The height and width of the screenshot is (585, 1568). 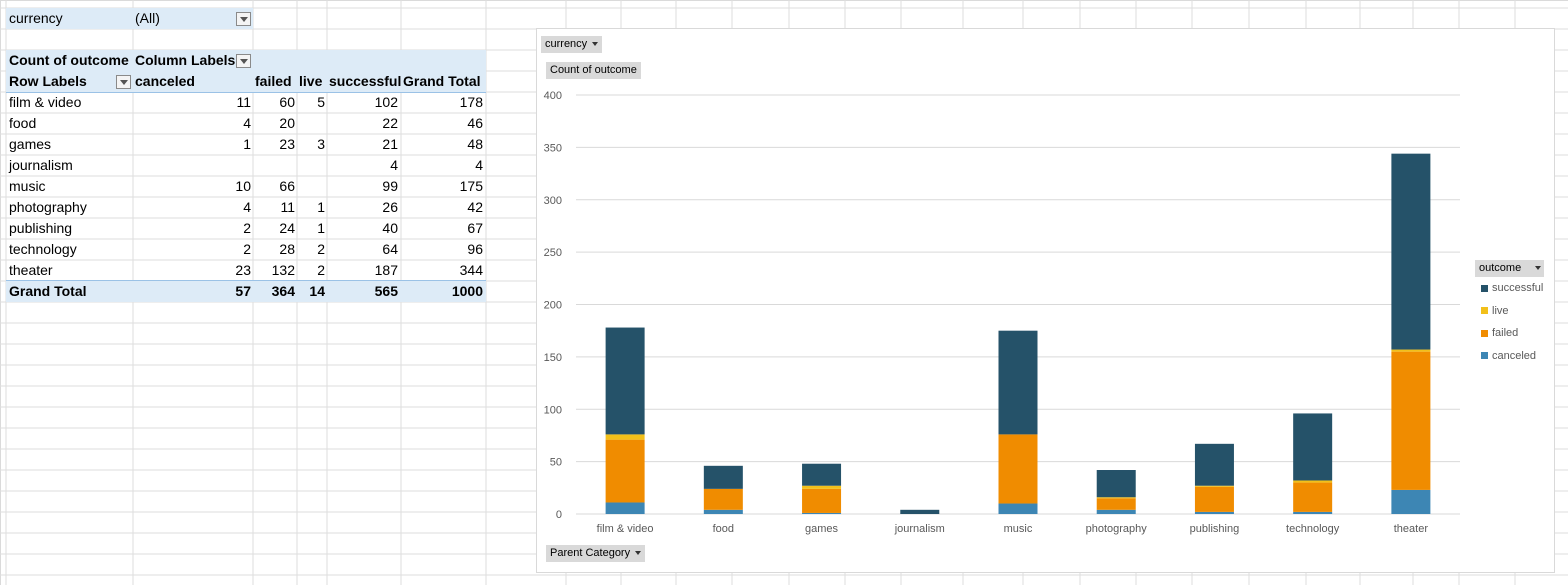 I want to click on chart-axis-field-label: Parent Category, so click(x=590, y=553).